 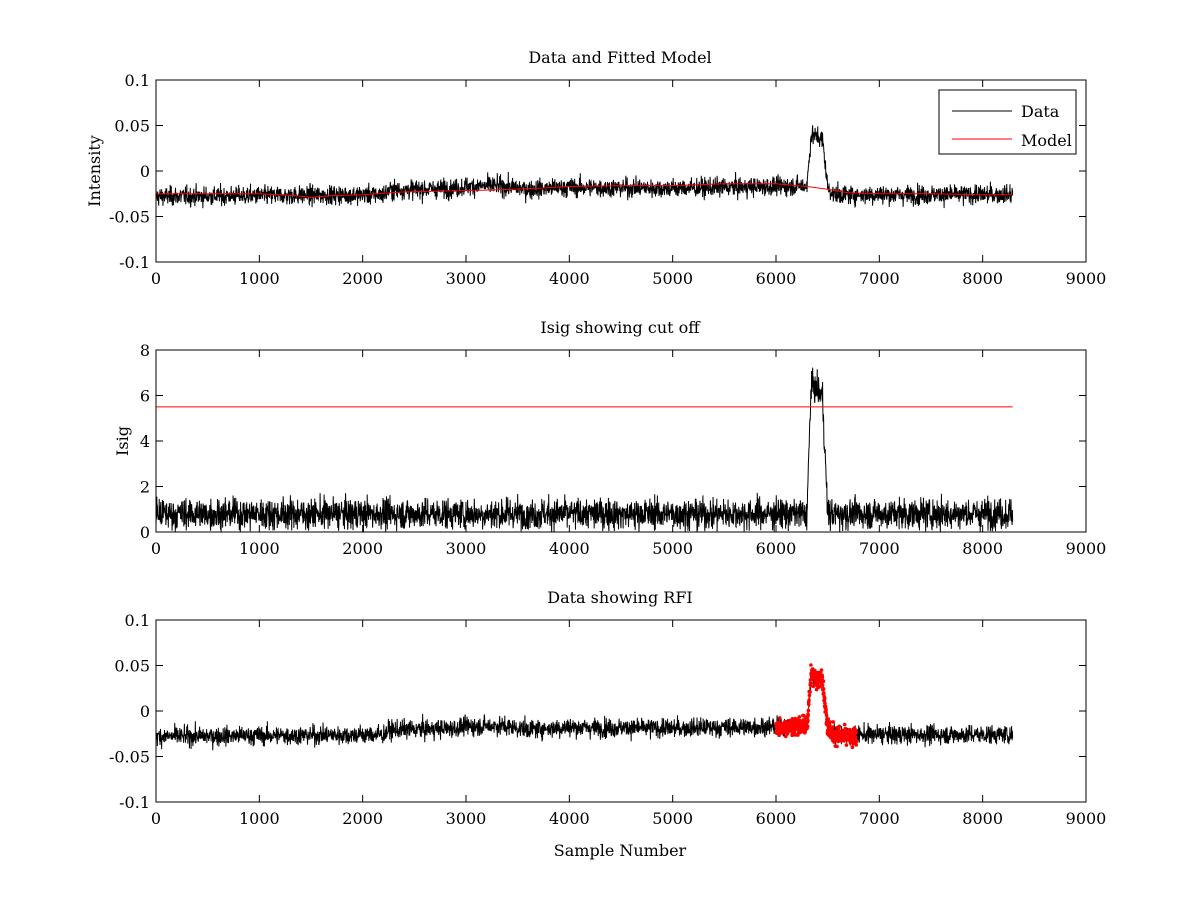 I want to click on y-tick-label: 2, so click(x=145, y=487).